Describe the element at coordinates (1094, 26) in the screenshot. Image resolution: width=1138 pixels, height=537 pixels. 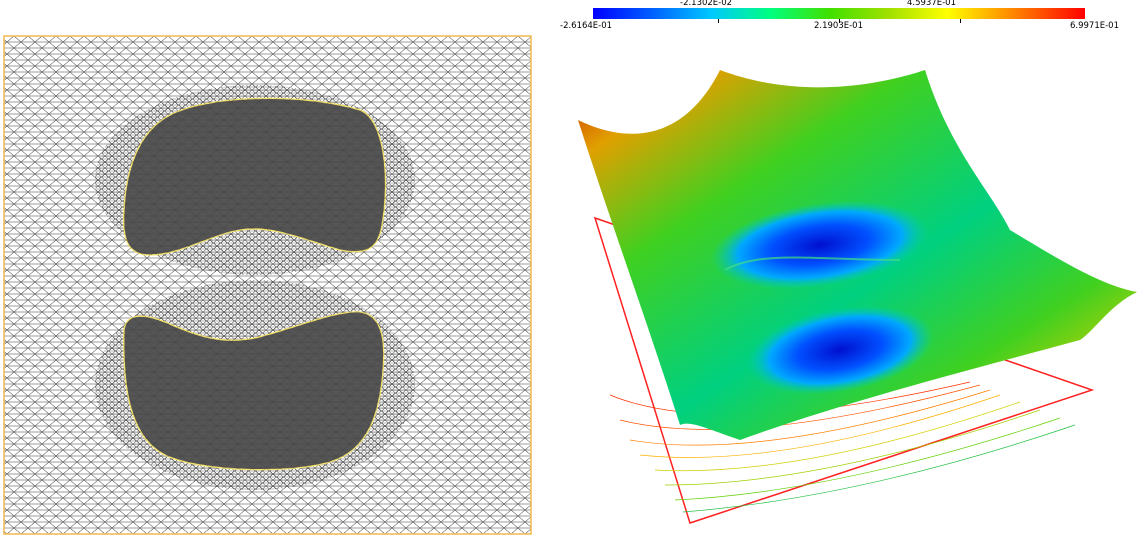
I see `colorbar-max-label: 6.9971E-01` at that location.